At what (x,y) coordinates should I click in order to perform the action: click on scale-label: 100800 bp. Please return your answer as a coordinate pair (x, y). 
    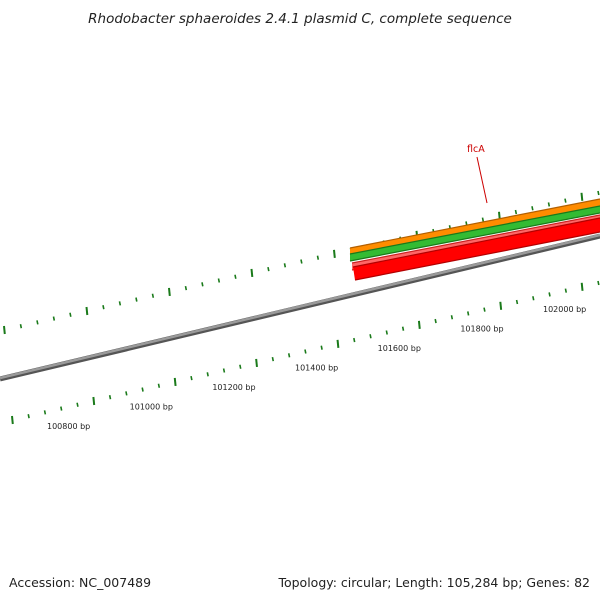
    Looking at the image, I should click on (68, 426).